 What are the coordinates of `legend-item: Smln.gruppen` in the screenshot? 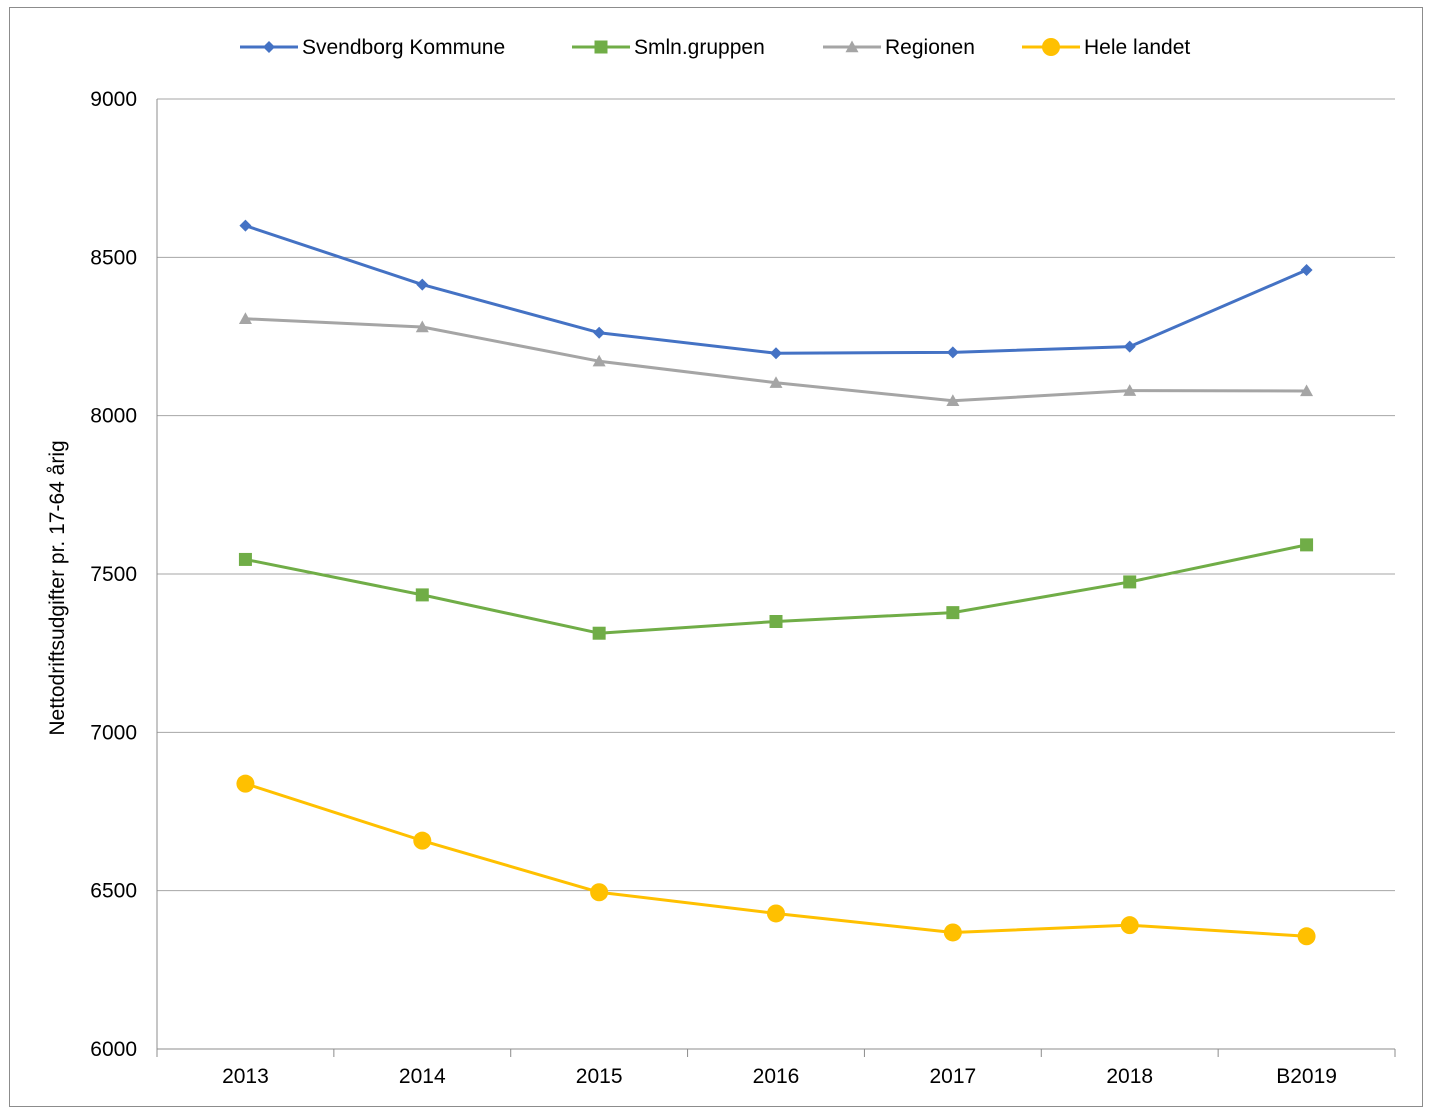 It's located at (668, 47).